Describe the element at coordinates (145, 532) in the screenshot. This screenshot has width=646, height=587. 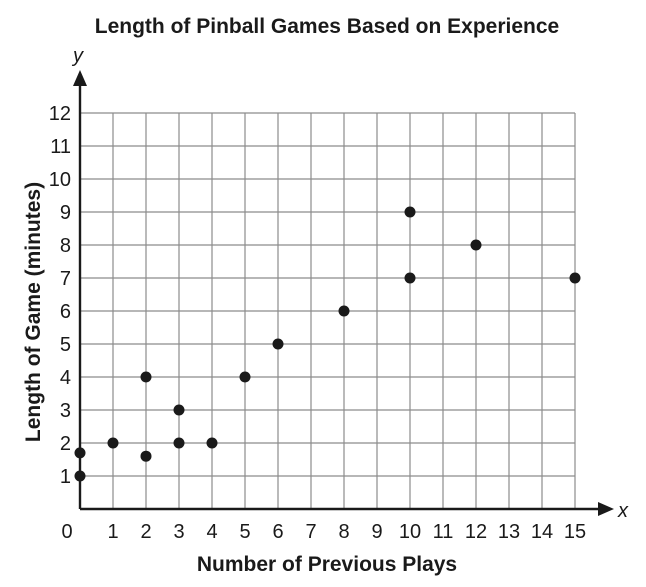
I see `x-tick-label: 2` at that location.